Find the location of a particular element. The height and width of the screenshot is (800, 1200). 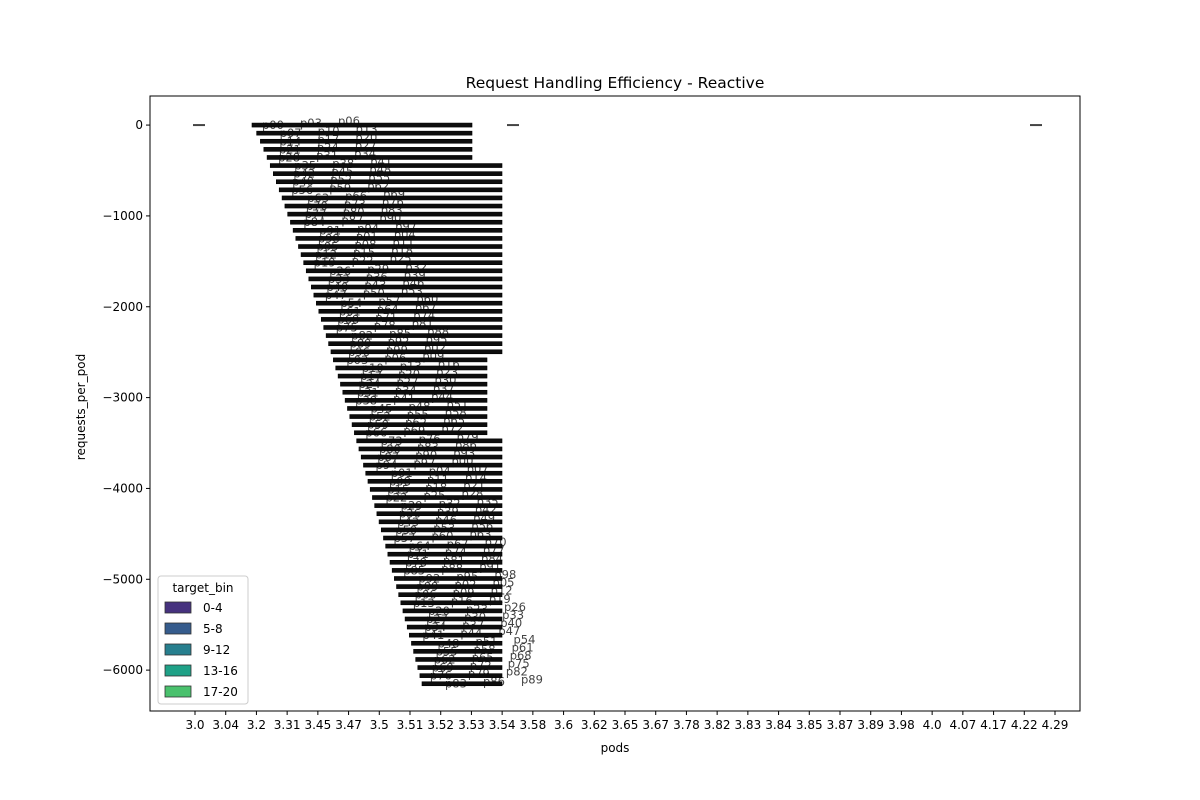

legend-entries: 0-4 5-8 9-12 13-16 17-20 is located at coordinates (201, 650).